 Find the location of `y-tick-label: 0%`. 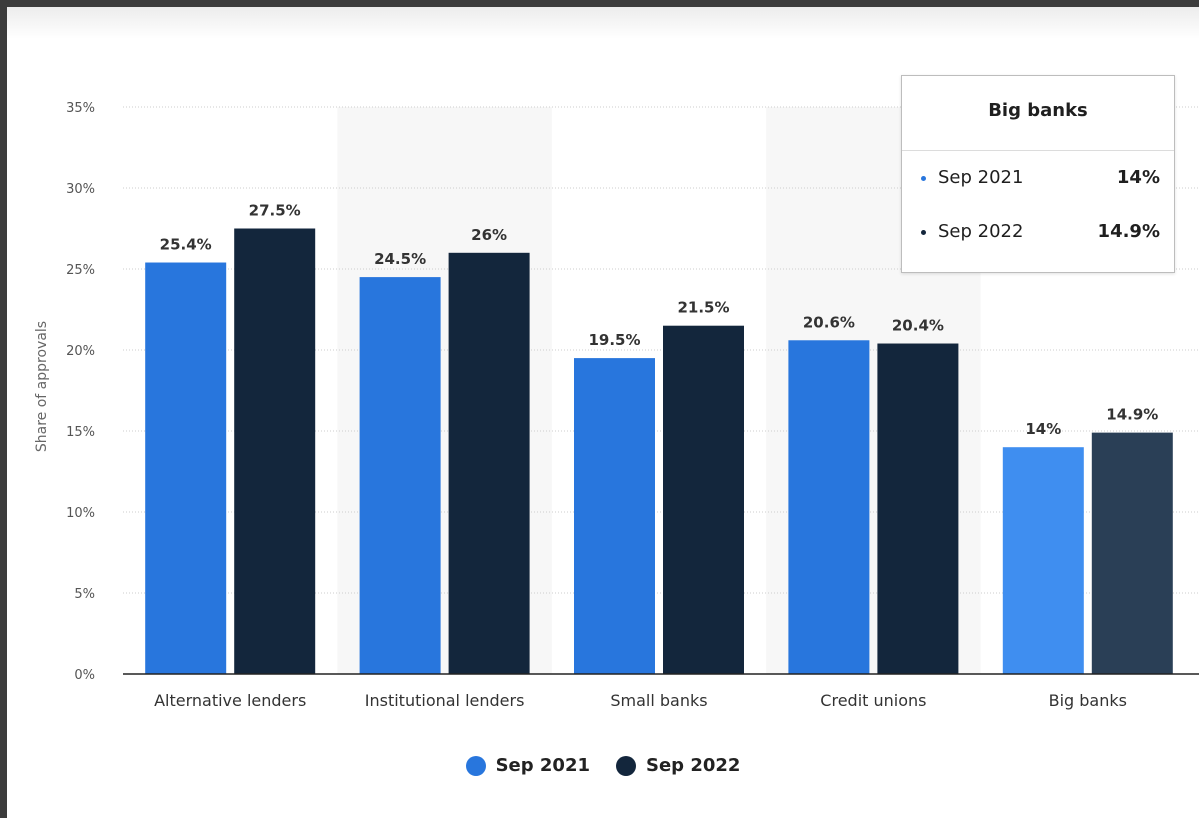

y-tick-label: 0% is located at coordinates (84, 675).